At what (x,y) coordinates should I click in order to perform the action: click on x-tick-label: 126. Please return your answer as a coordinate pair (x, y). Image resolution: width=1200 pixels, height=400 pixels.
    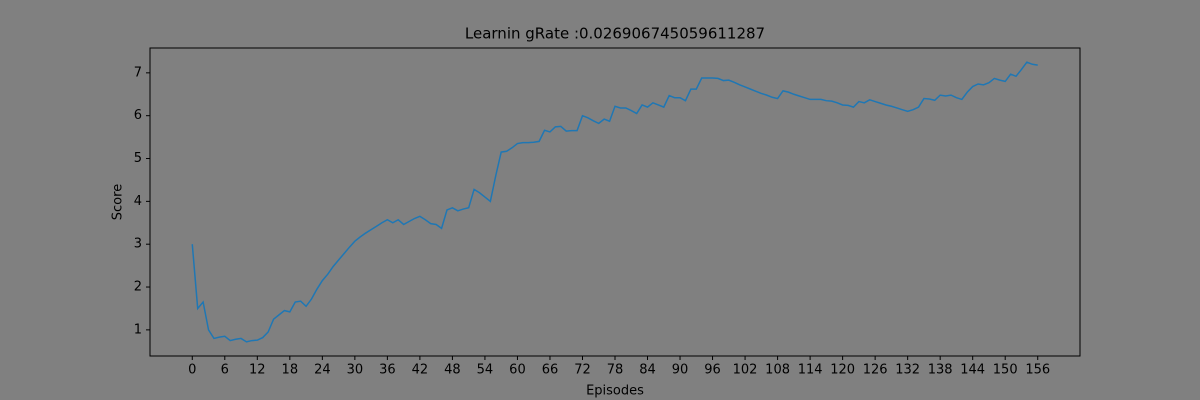
    Looking at the image, I should click on (875, 370).